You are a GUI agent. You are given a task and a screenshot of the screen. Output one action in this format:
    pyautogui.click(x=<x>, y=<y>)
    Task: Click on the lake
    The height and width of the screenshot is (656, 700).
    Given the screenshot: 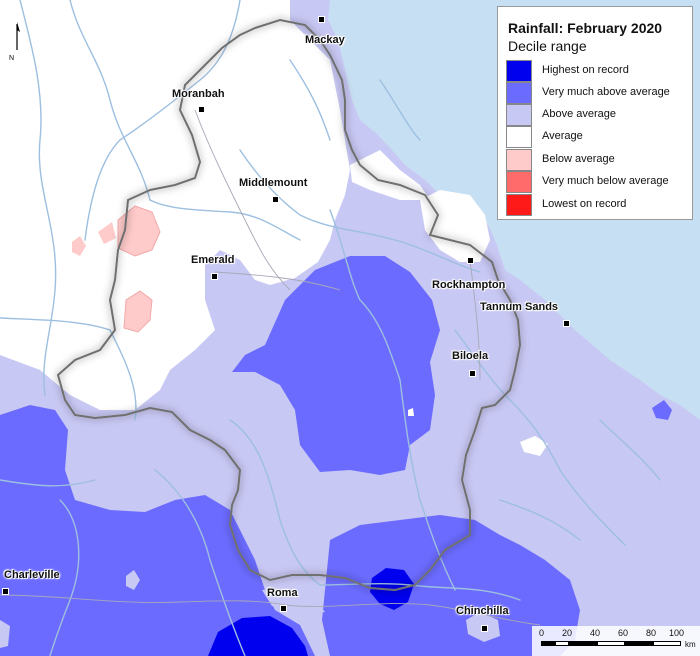 What is the action you would take?
    pyautogui.click(x=534, y=446)
    